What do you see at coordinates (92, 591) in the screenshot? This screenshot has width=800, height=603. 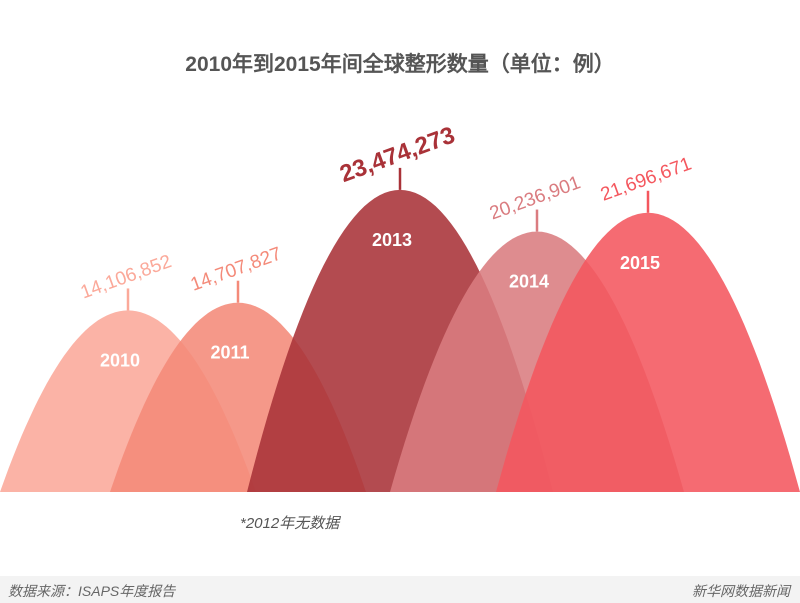 I see `source-text: 数据来源：ISAPS年度报告` at bounding box center [92, 591].